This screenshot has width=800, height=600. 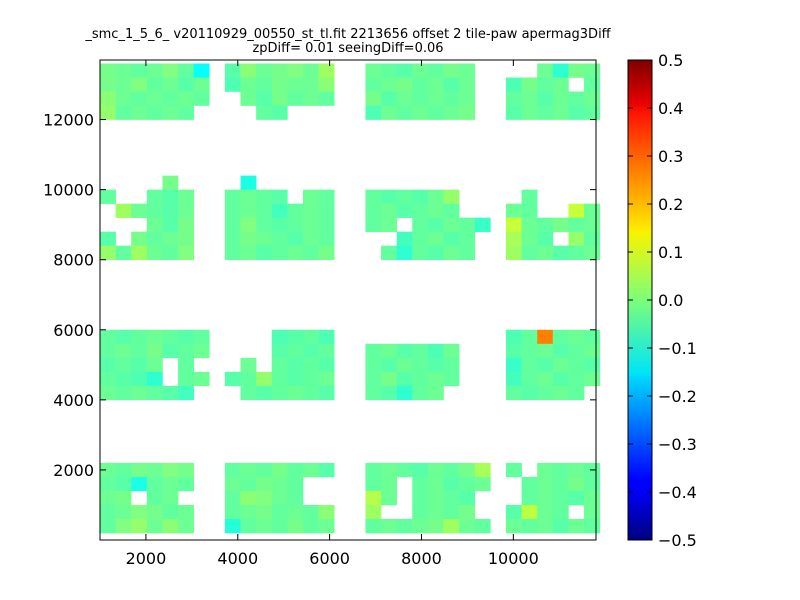 I want to click on colorbar-tick-label: 0.5, so click(x=670, y=60).